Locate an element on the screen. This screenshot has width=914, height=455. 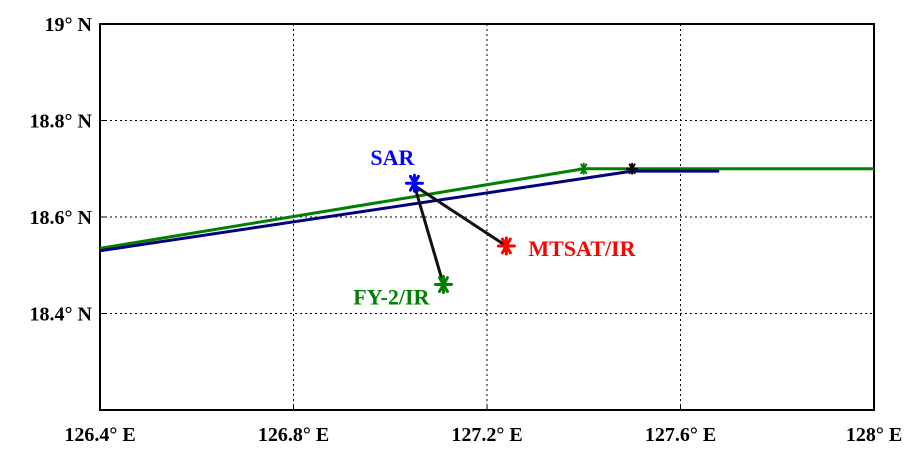
point-markers is located at coordinates (521, 228).